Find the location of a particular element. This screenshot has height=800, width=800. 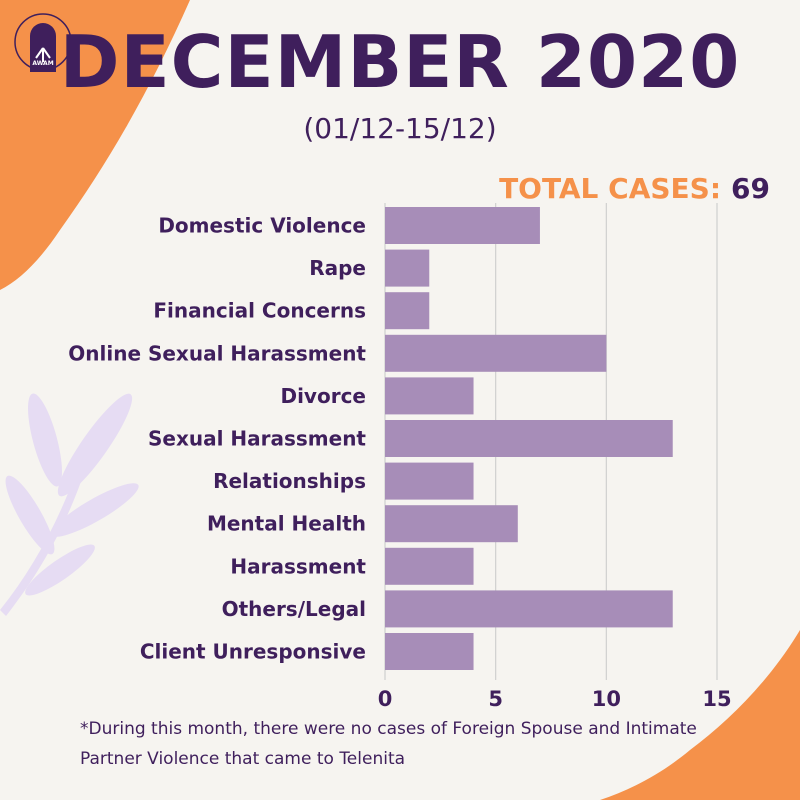

date-range-subtitle: (01/12-15/12) is located at coordinates (400, 128).